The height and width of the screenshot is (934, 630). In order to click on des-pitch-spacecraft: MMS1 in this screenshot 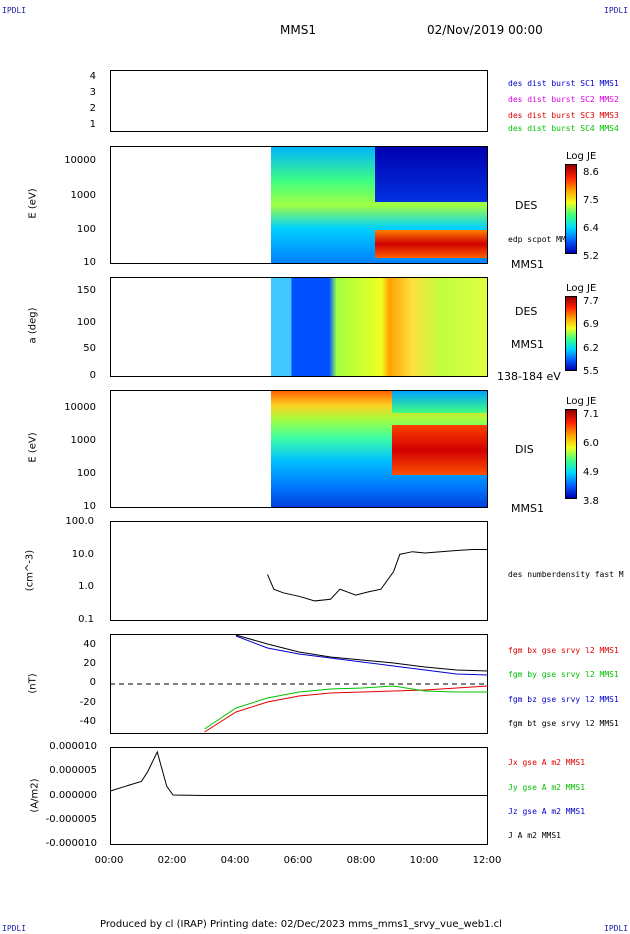, I will do `click(527, 344)`.